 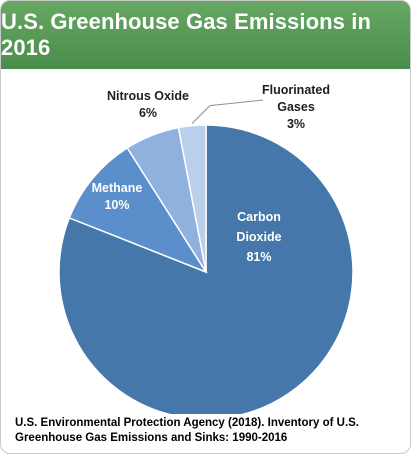 I want to click on slice-label-carbon-dioxide: Carbon, so click(x=259, y=217).